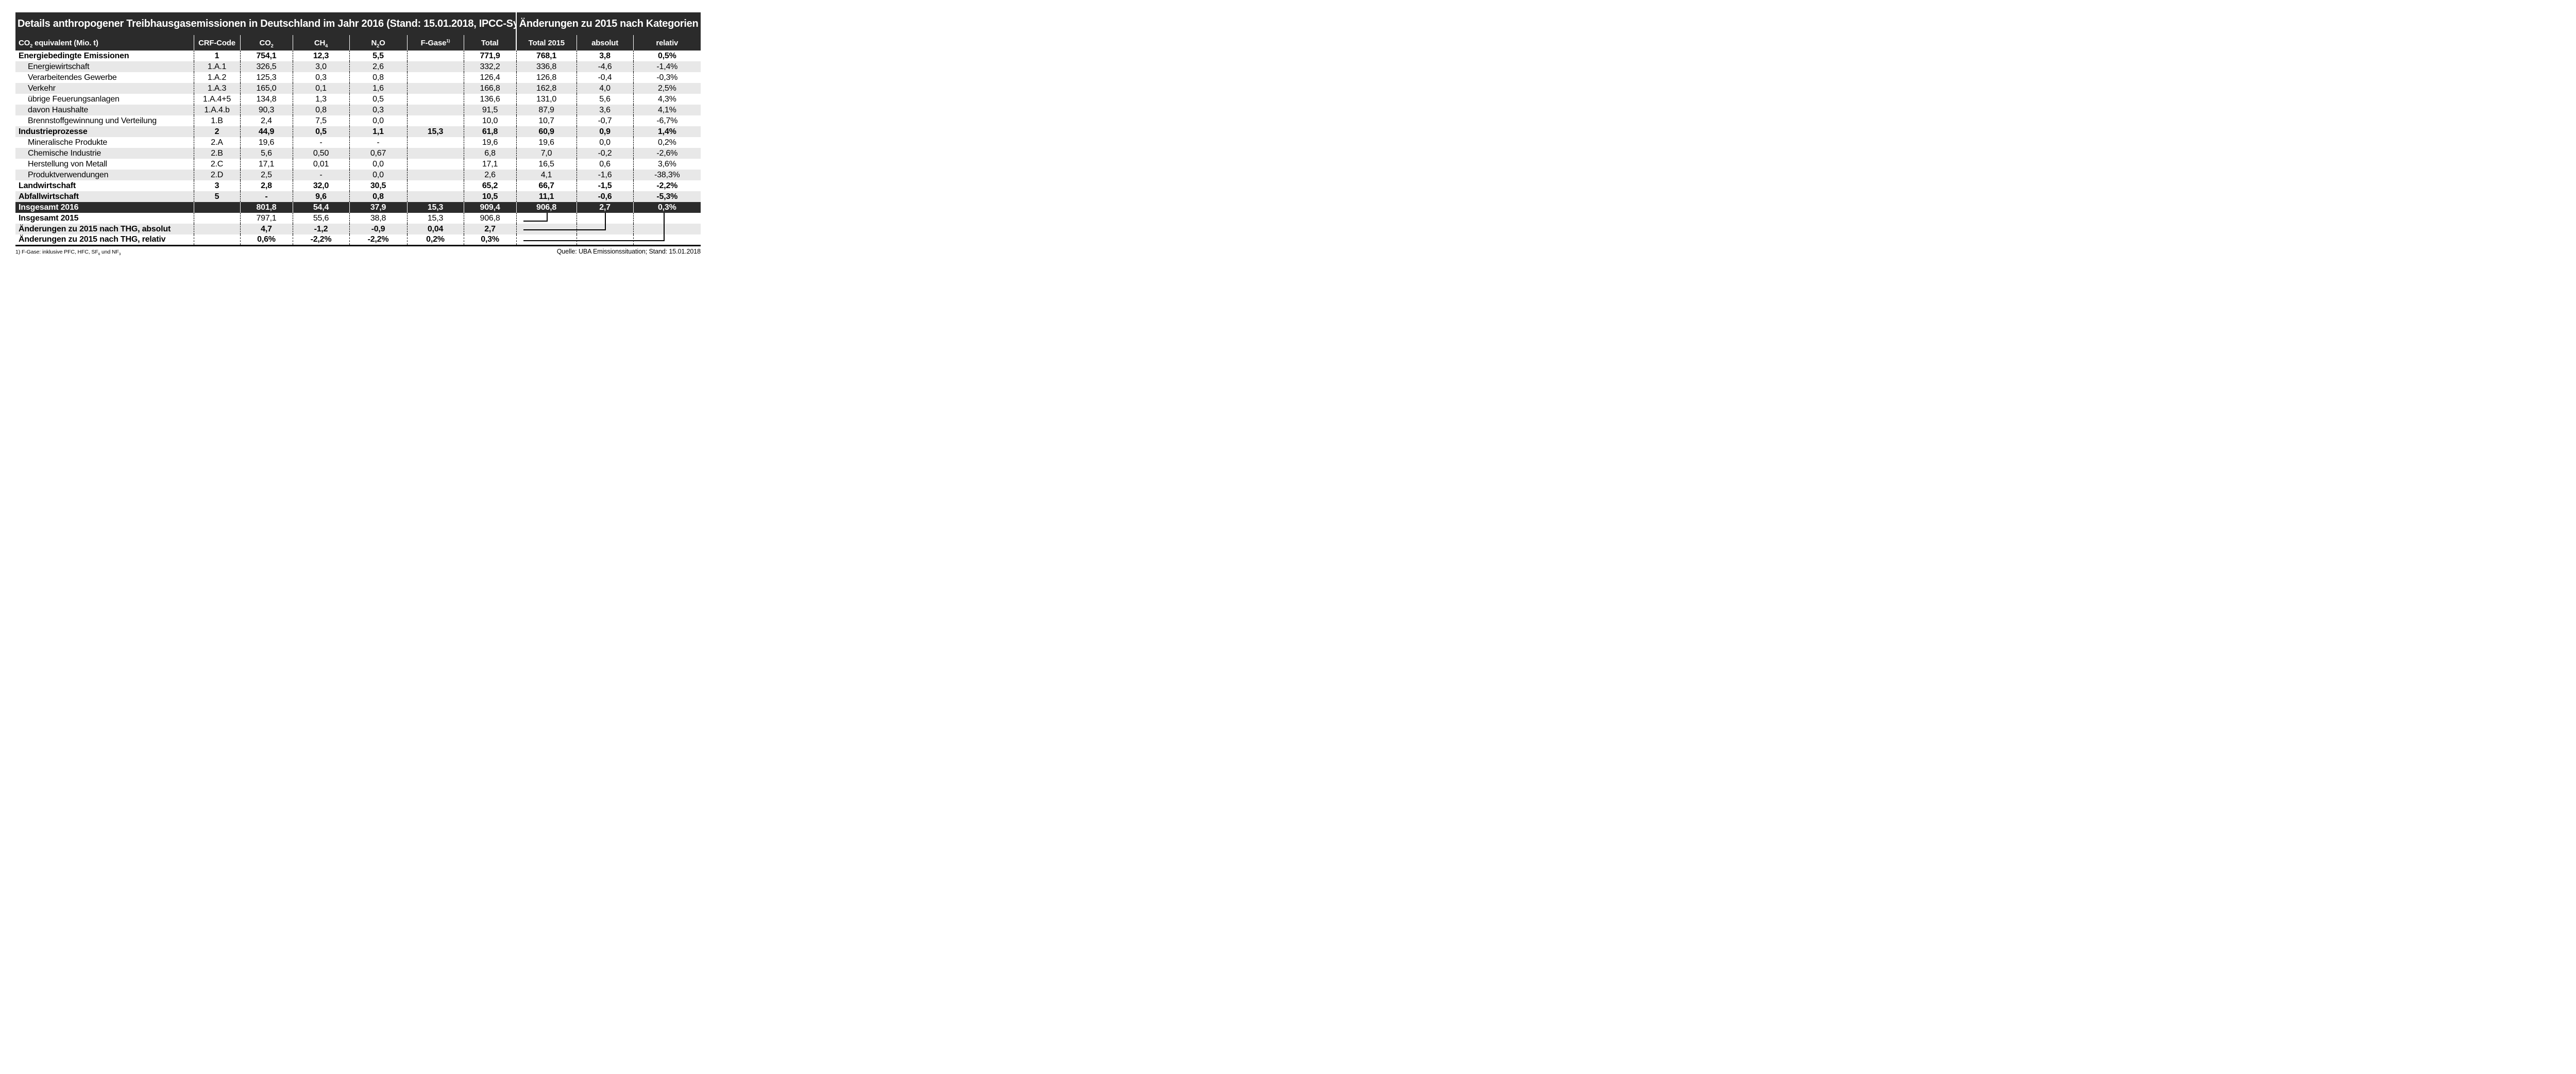  What do you see at coordinates (266, 99) in the screenshot?
I see `cell-co2: 134,8` at bounding box center [266, 99].